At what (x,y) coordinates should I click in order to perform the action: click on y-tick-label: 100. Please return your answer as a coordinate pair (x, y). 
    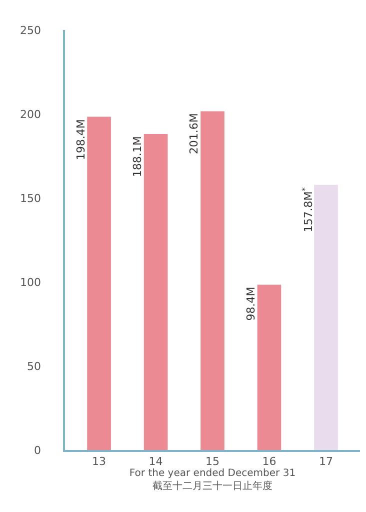
    Looking at the image, I should click on (31, 282).